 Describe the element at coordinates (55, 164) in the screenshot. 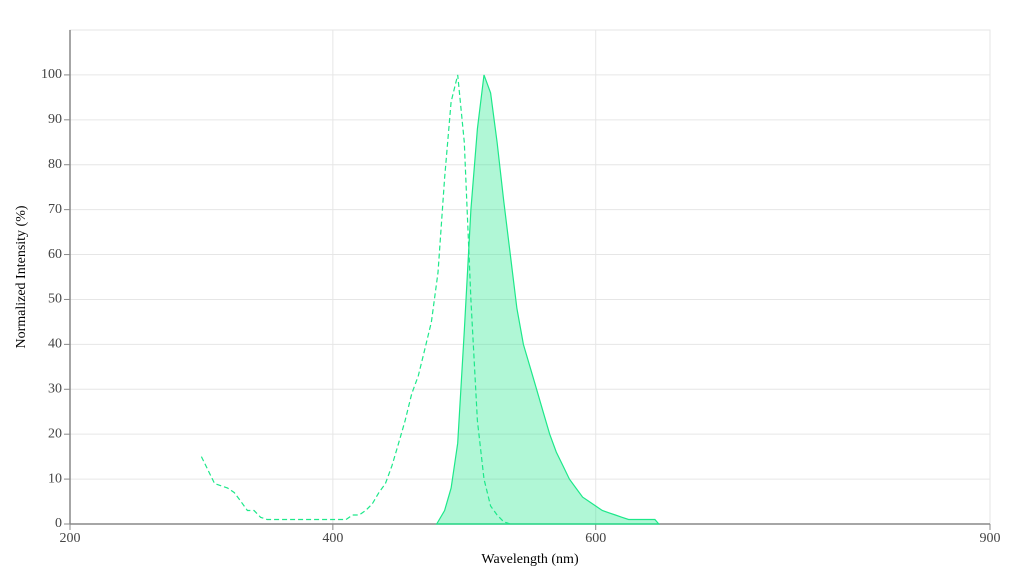

I see `y-tick-label: 80` at that location.